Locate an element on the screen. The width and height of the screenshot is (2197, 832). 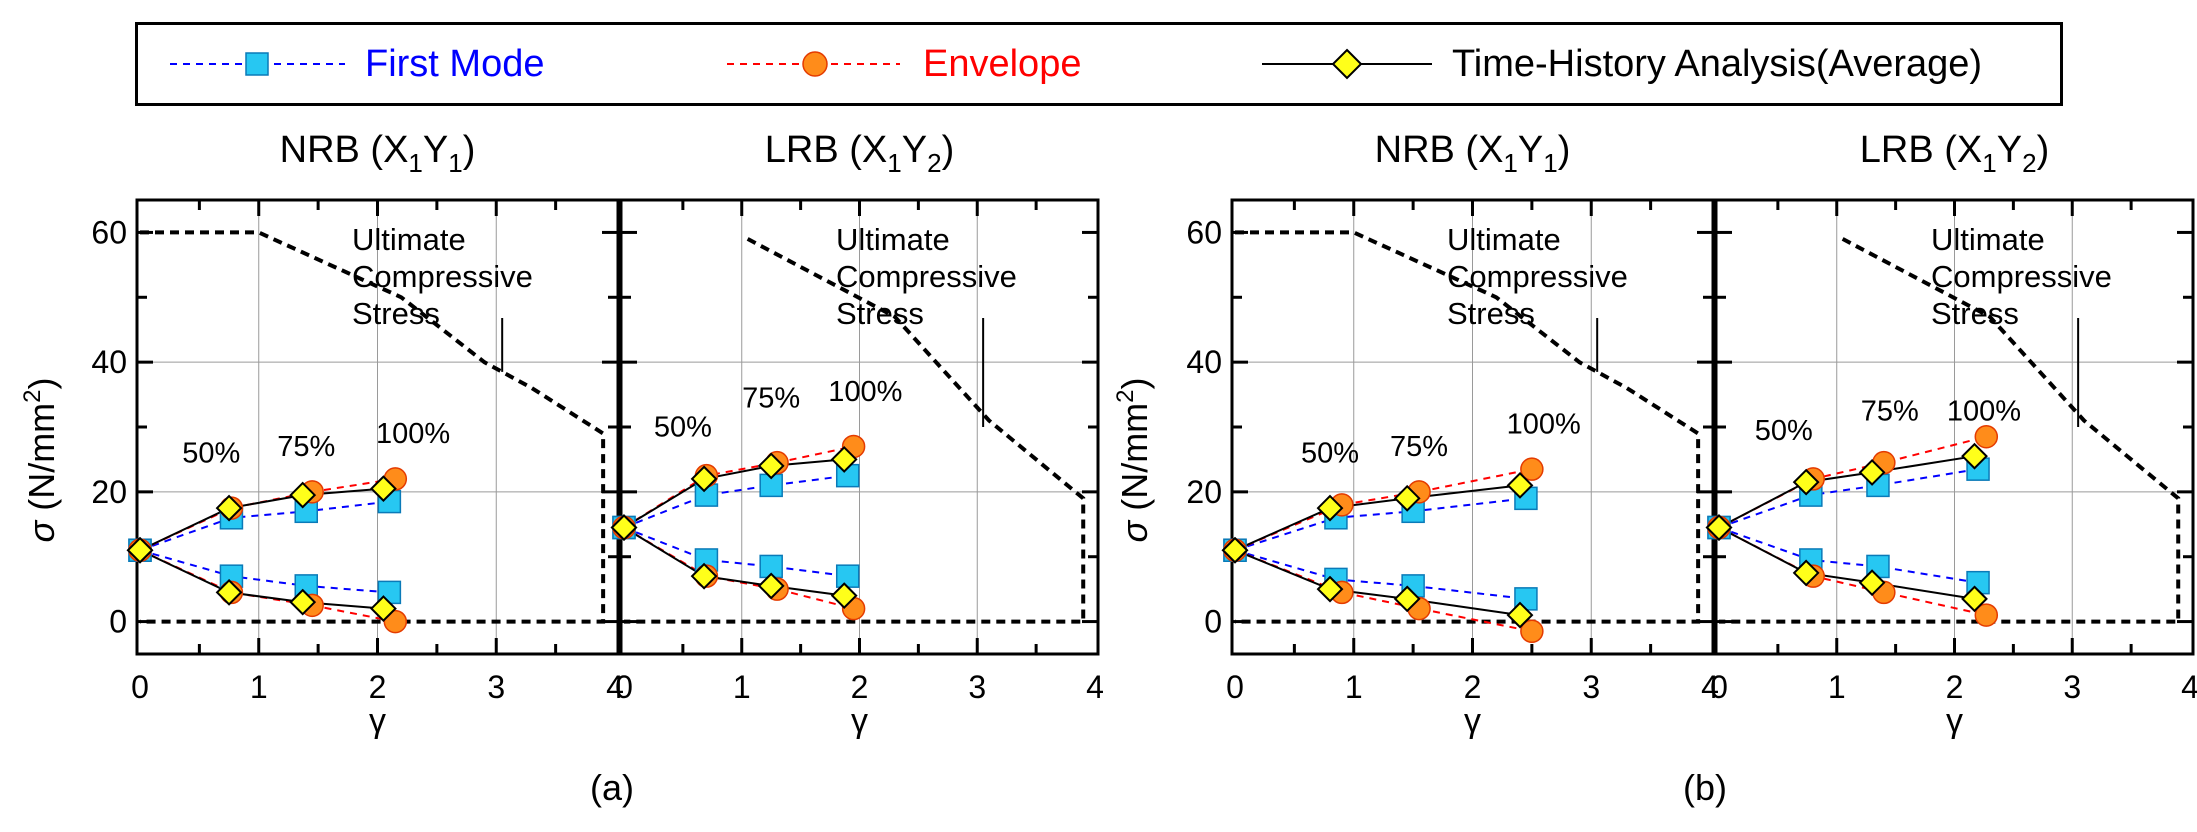
panel-title: NRB (X1Y1) is located at coordinates (1473, 153).